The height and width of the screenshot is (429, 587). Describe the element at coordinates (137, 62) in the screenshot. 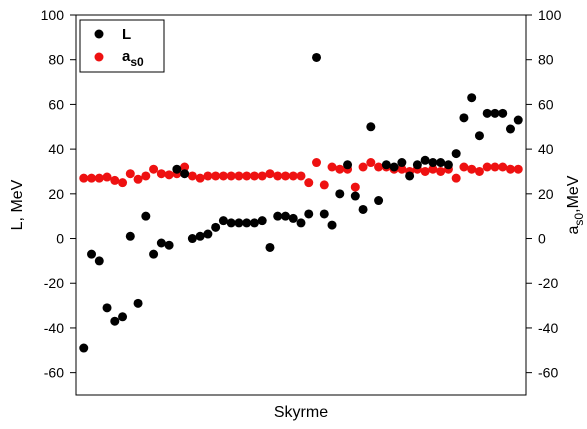

I see `legend-label-as0-sub: s0` at that location.